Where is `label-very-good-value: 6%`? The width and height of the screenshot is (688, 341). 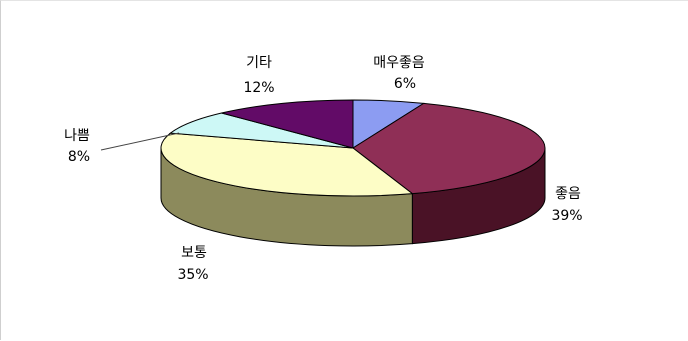
label-very-good-value: 6% is located at coordinates (405, 84).